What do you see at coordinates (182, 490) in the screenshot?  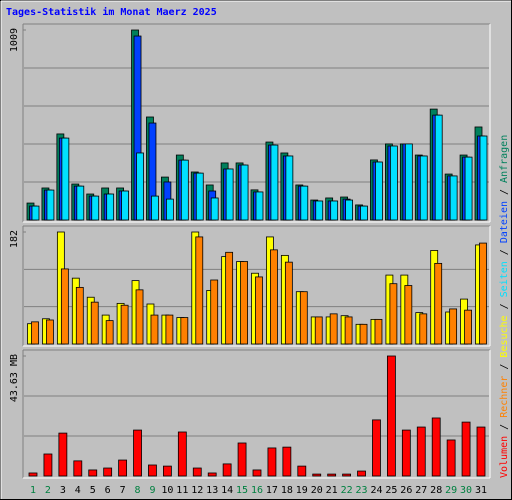 I see `x-tick-label: 11` at bounding box center [182, 490].